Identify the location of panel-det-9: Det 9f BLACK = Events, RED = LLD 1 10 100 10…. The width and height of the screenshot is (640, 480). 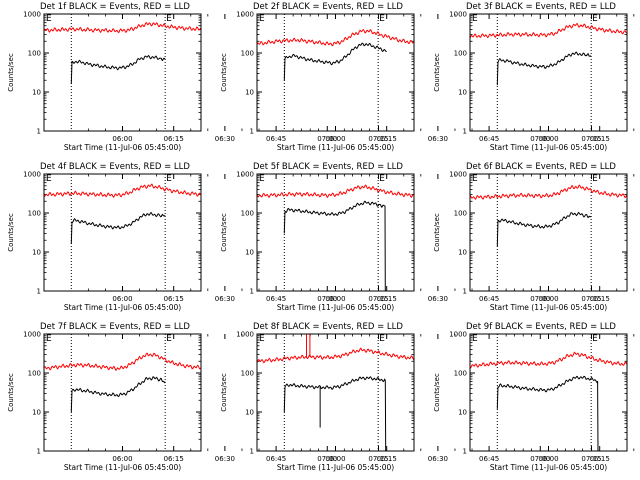
(534, 397).